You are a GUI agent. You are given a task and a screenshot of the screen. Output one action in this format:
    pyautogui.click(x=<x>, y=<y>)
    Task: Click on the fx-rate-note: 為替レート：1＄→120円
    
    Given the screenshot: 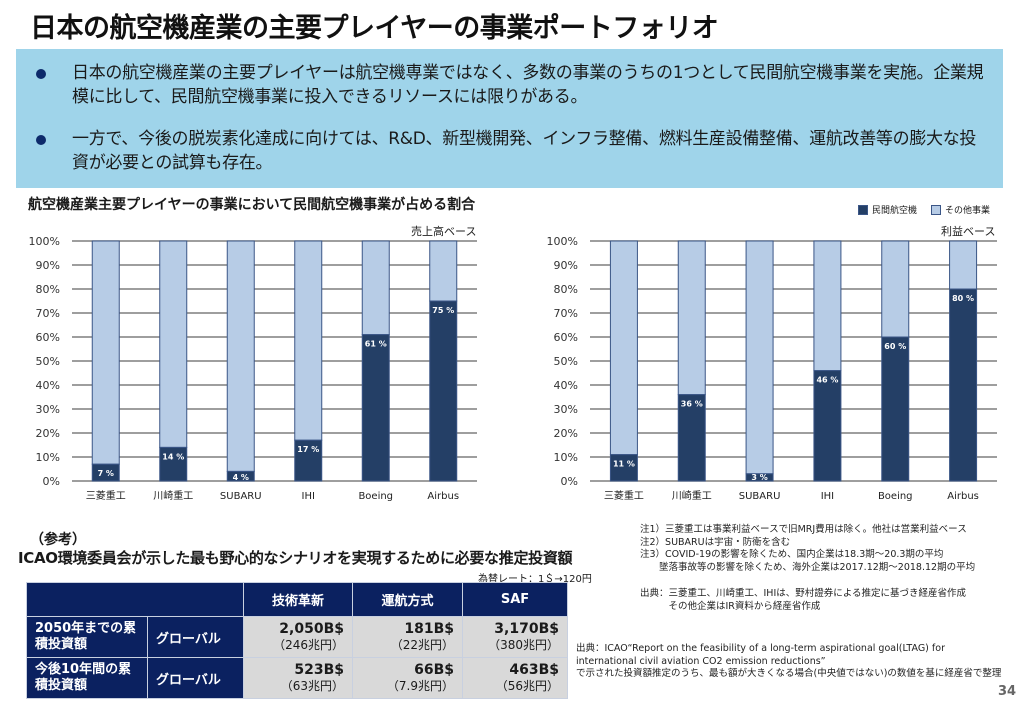 What is the action you would take?
    pyautogui.click(x=535, y=579)
    